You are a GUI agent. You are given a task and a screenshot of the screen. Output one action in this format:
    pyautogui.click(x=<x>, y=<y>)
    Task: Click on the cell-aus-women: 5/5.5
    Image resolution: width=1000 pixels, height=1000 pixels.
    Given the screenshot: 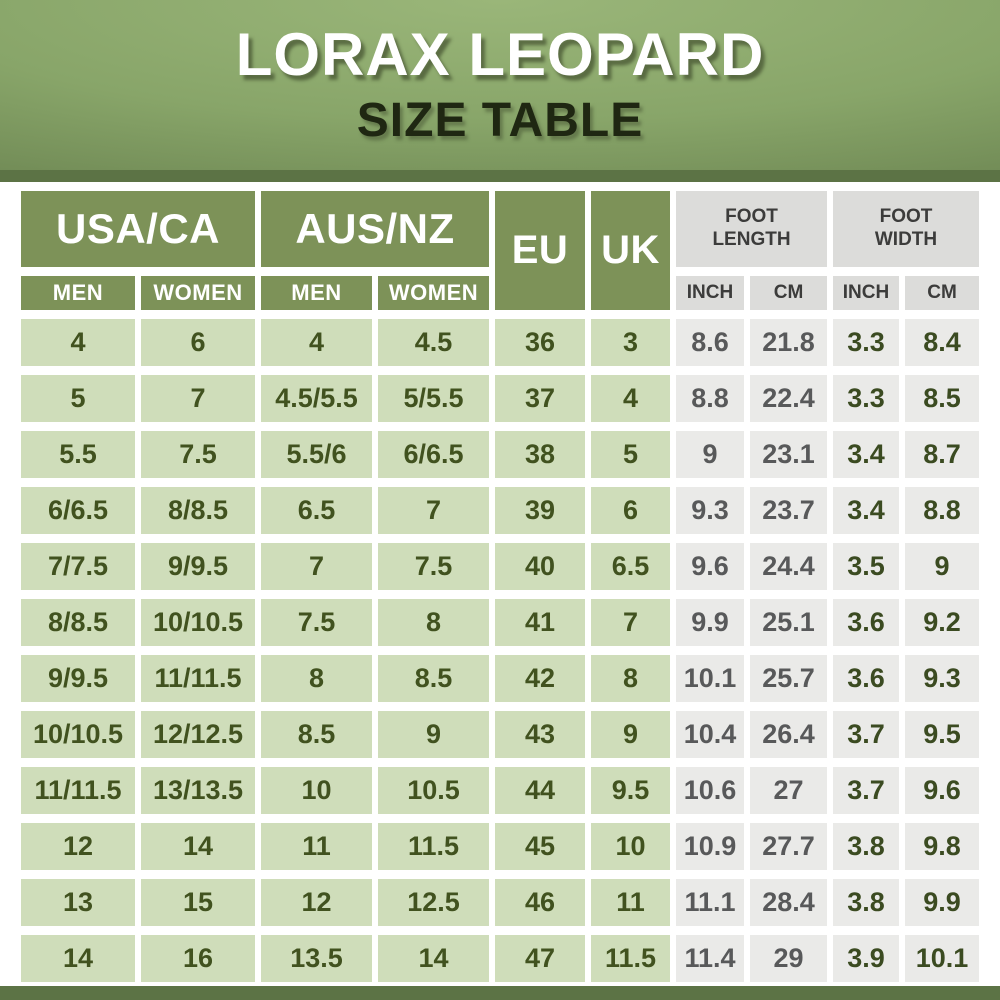 What is the action you would take?
    pyautogui.click(x=433, y=398)
    